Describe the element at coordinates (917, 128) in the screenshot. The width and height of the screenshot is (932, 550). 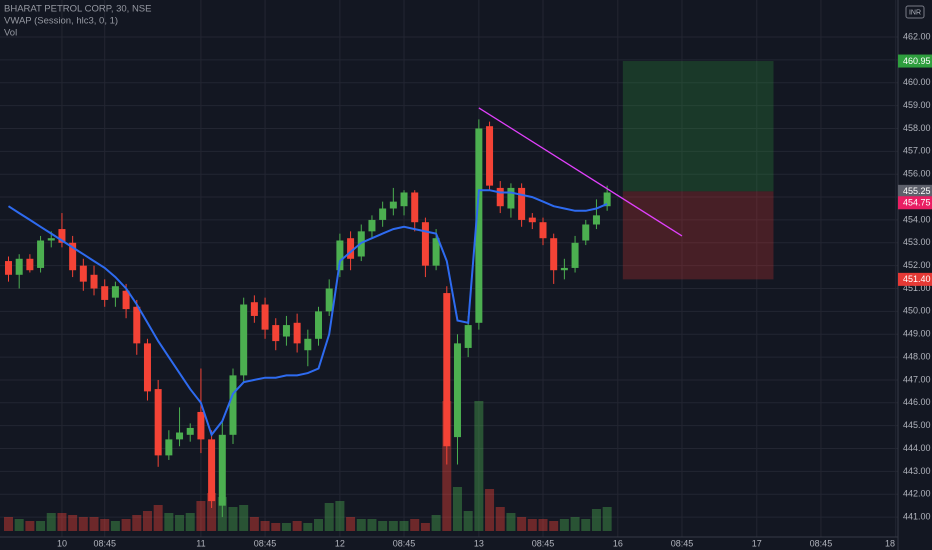
I see `y-tick-label: 458.00` at that location.